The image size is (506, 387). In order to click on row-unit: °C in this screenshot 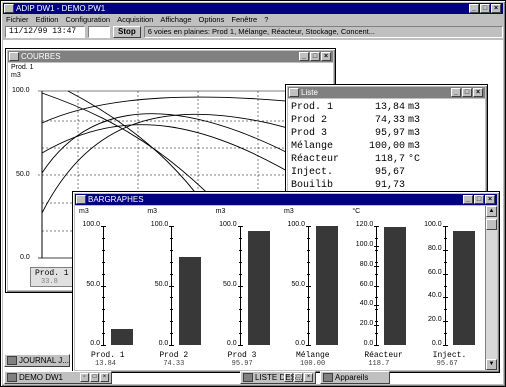, I will do `click(414, 159)`.